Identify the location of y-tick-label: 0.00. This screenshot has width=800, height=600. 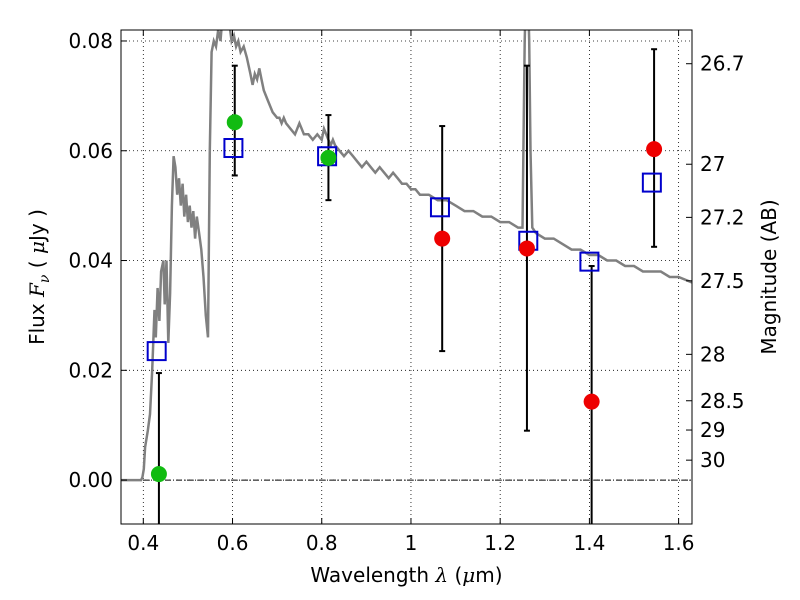
(90, 480).